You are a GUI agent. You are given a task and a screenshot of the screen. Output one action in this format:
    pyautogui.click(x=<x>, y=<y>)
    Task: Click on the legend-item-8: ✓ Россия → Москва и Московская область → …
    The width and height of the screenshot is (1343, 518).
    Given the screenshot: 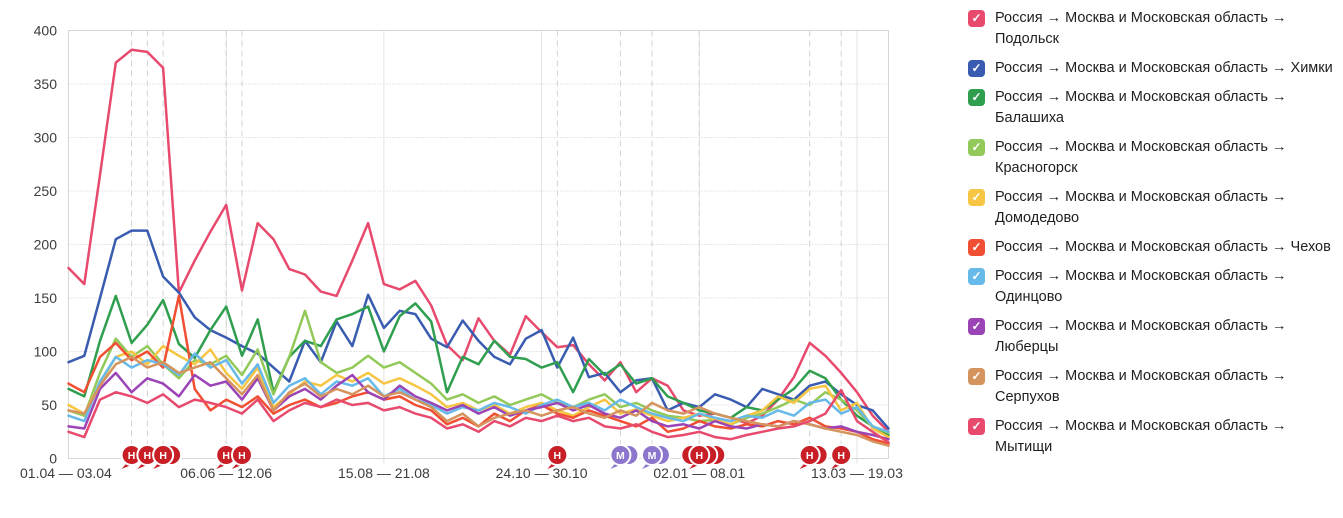 What is the action you would take?
    pyautogui.click(x=1153, y=337)
    